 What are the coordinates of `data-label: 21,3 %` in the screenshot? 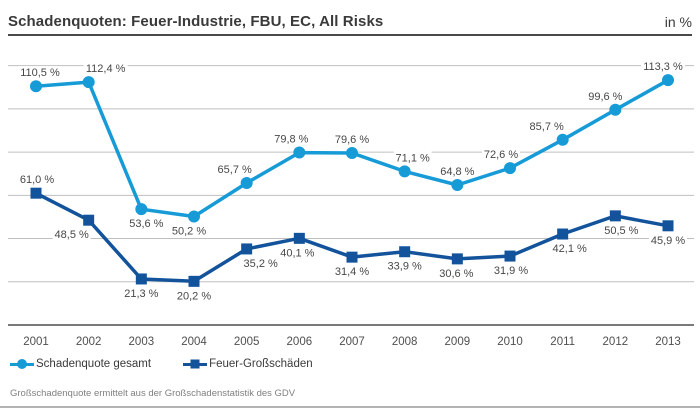 It's located at (141, 294).